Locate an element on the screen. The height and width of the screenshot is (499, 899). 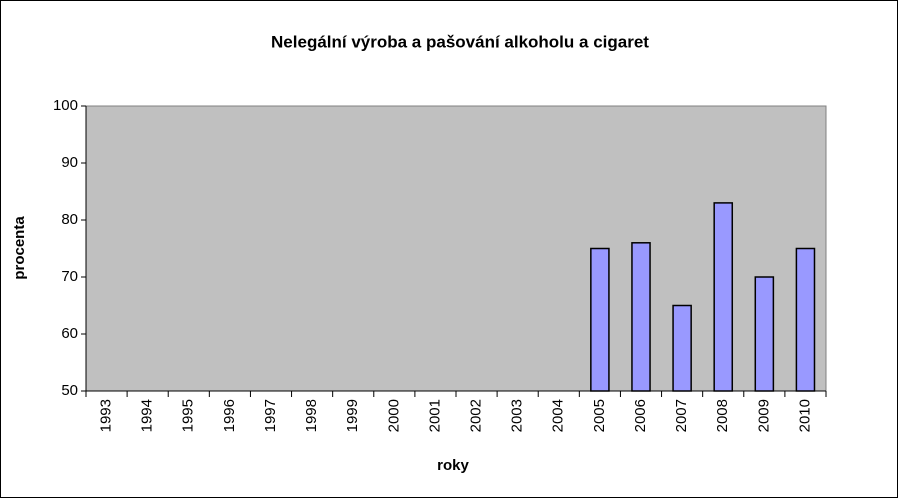
x-tick-label: 2008 is located at coordinates (722, 415).